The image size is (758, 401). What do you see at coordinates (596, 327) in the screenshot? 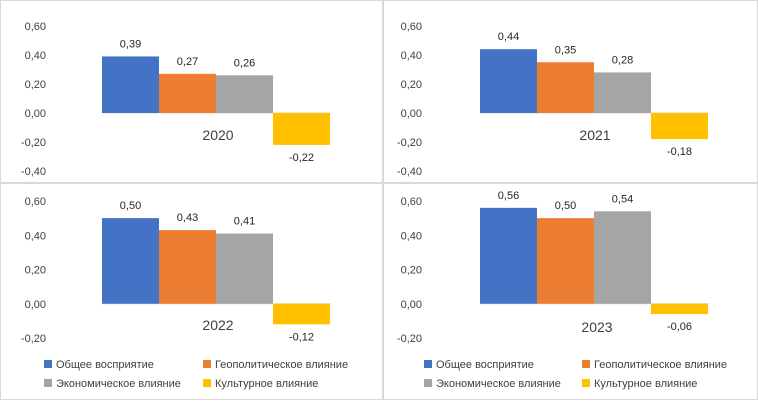
I see `year-label: 2023` at bounding box center [596, 327].